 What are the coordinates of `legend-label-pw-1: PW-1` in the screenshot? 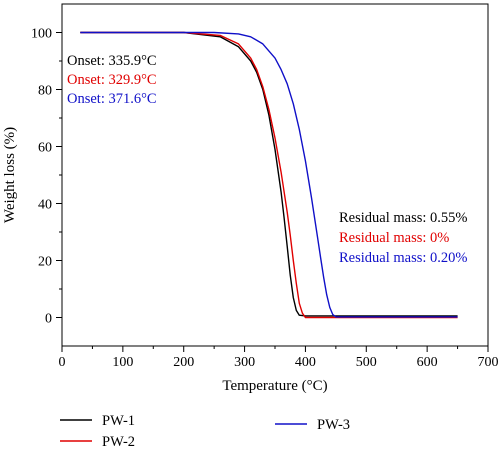 It's located at (118, 421).